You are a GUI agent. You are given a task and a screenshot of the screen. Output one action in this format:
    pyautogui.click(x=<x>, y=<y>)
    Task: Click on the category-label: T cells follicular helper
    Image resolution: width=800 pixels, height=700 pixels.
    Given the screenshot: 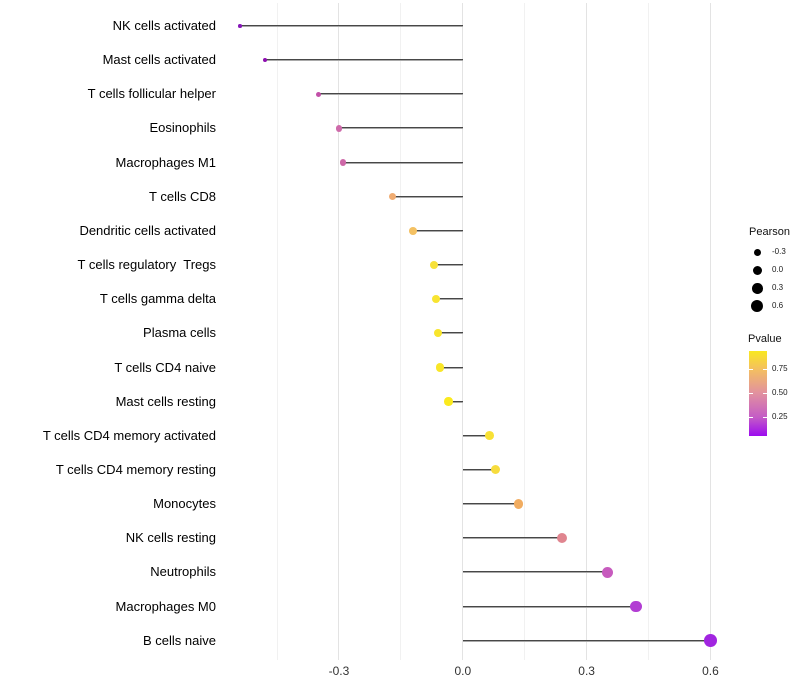 What is the action you would take?
    pyautogui.click(x=151, y=94)
    